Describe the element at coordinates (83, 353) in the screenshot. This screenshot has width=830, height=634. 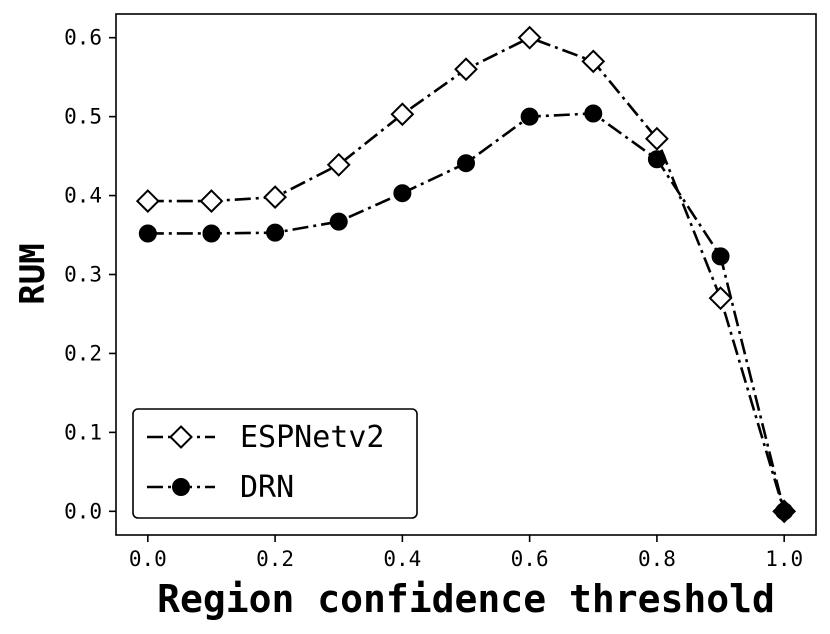
I see `y-tick-label: 0.2` at that location.